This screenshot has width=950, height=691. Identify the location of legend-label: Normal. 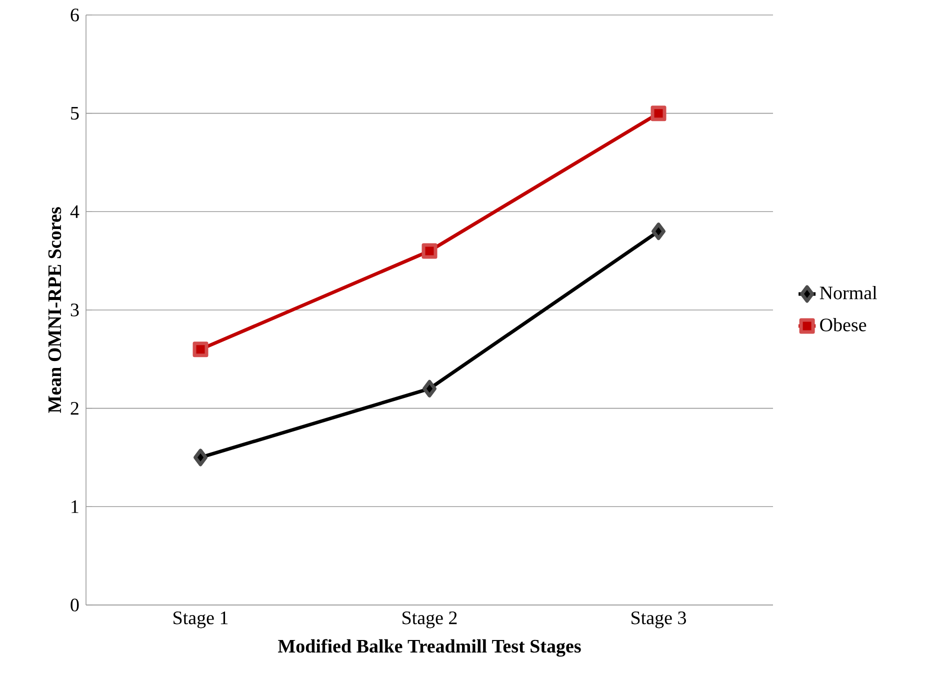
(848, 293).